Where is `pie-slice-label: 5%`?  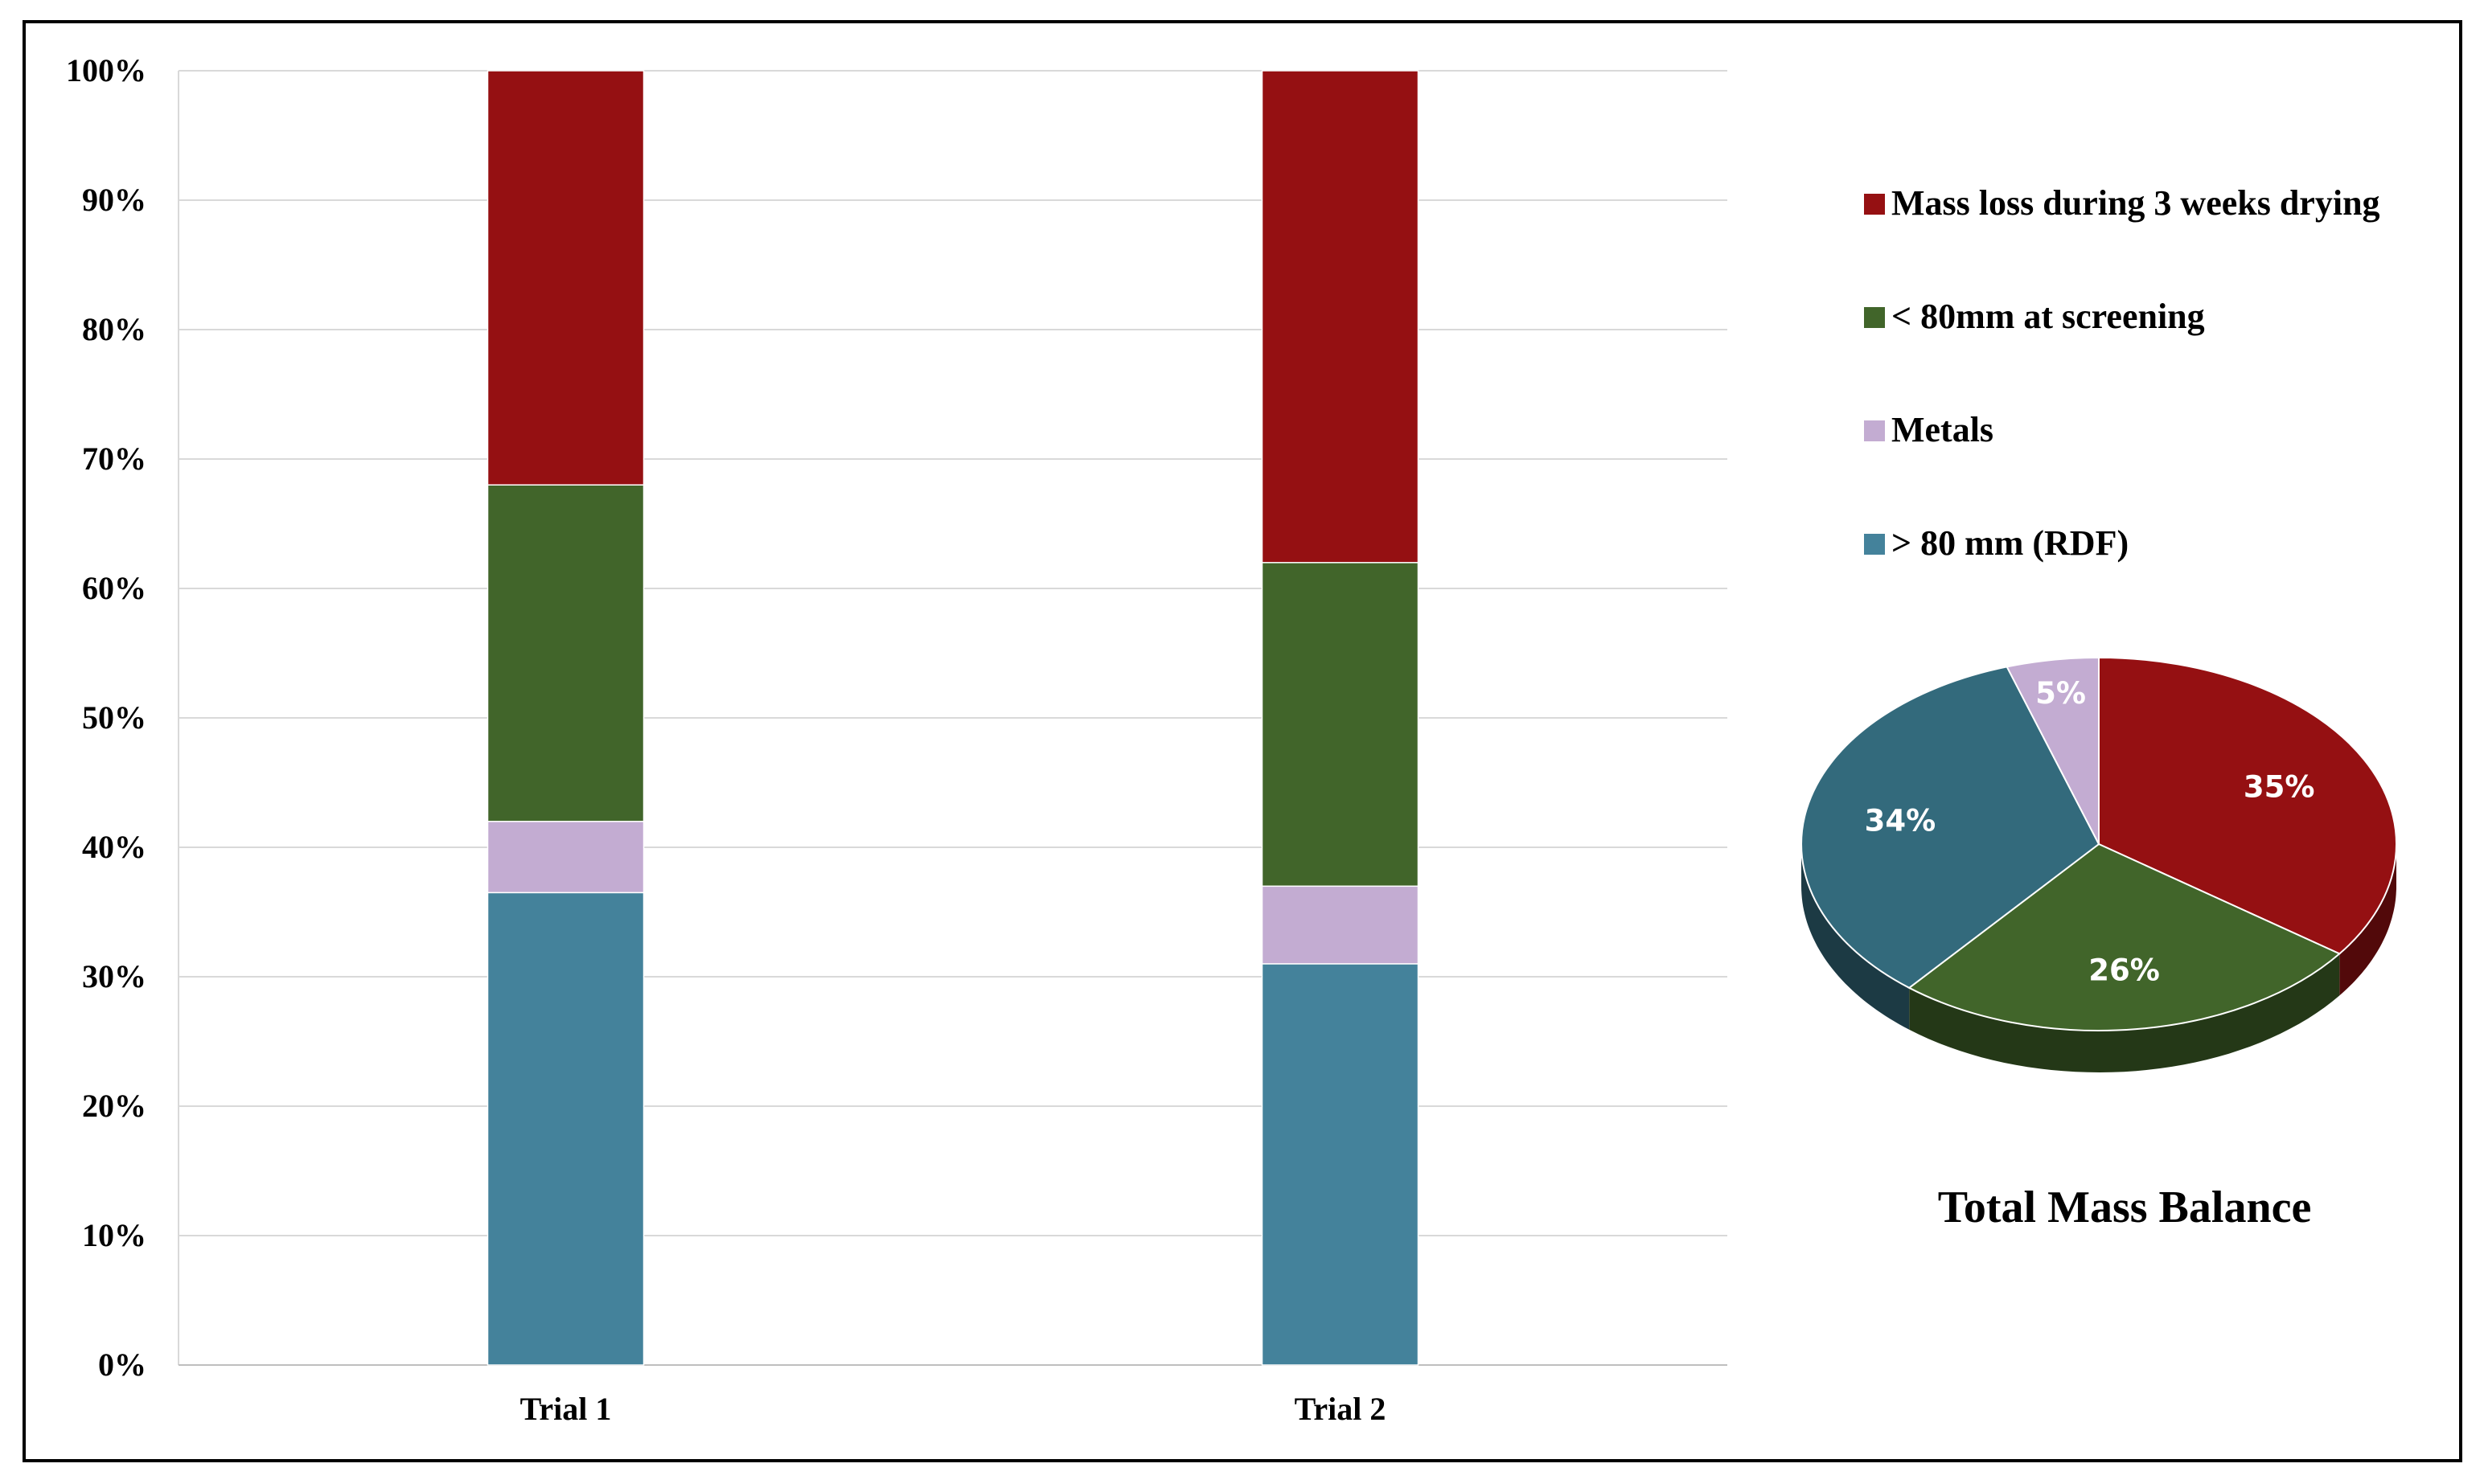 pie-slice-label: 5% is located at coordinates (2060, 694).